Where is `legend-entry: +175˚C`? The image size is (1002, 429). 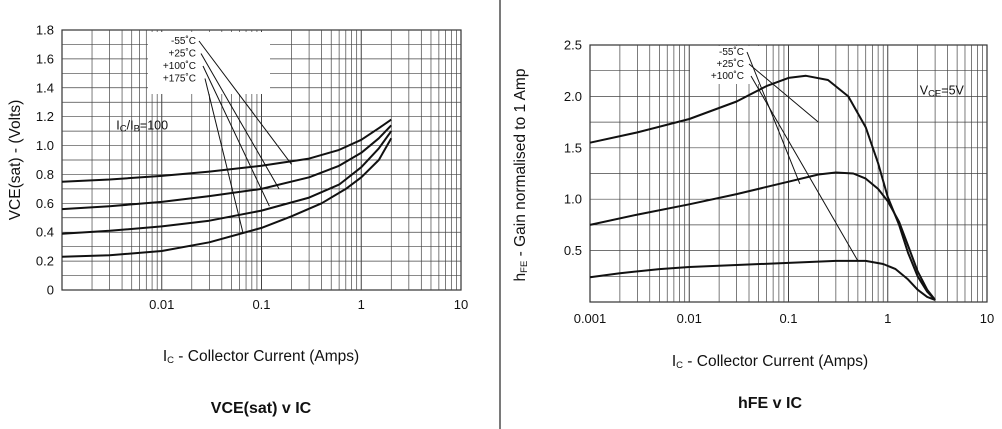 legend-entry: +175˚C is located at coordinates (179, 79).